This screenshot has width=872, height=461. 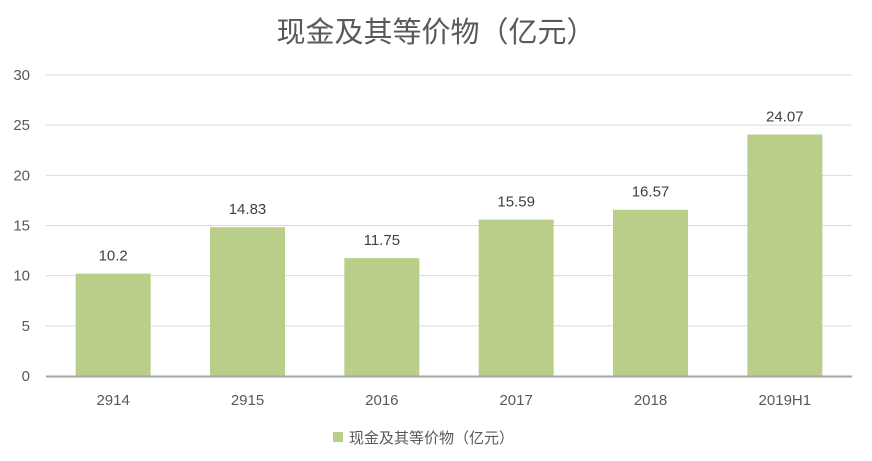 I want to click on data-label: 11.75, so click(x=382, y=240).